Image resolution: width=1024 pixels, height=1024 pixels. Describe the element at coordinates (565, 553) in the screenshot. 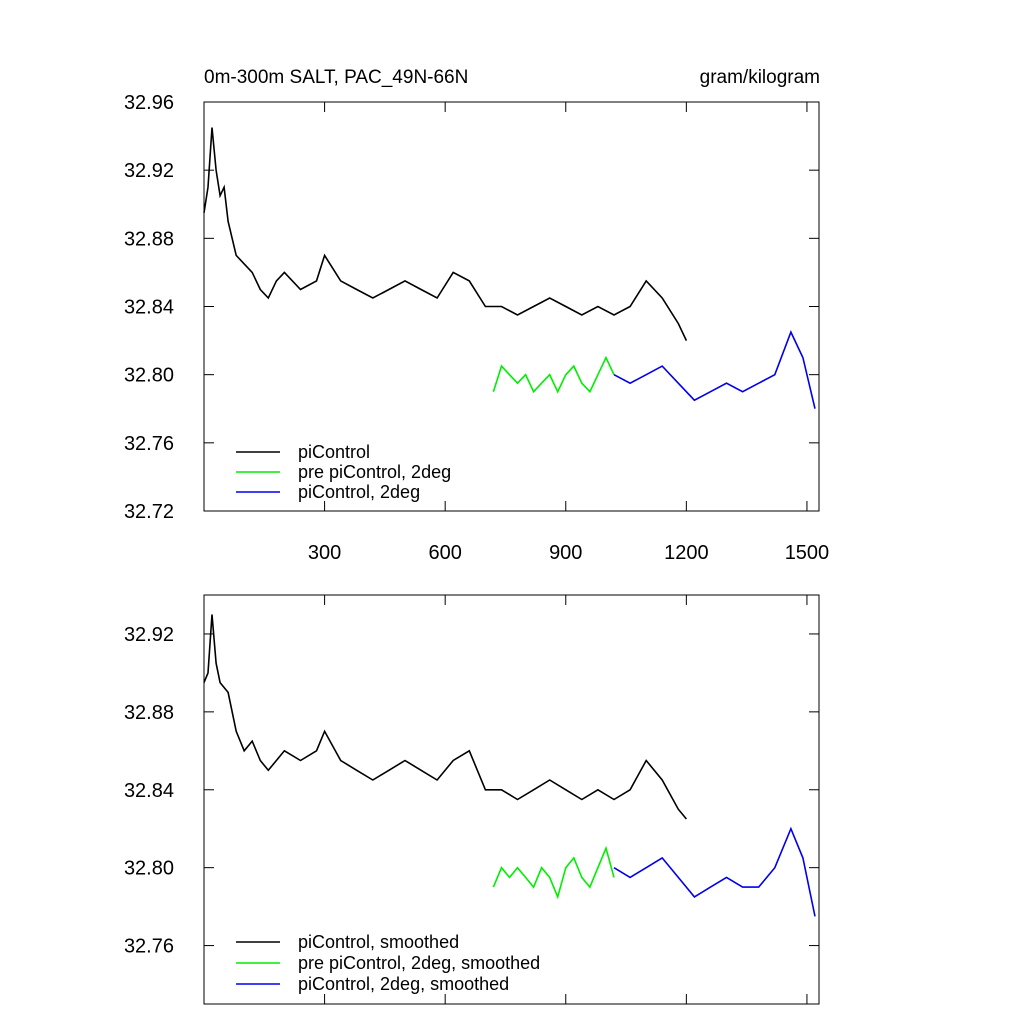

I see `x-tick-label: 900` at that location.